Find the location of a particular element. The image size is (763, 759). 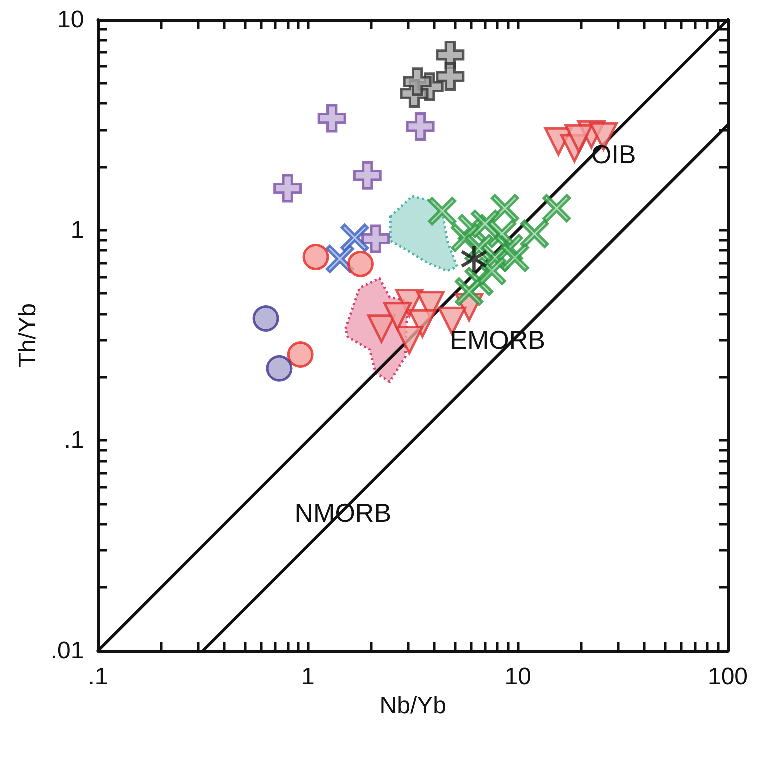

x-axis-title: Nb/Yb is located at coordinates (413, 706).